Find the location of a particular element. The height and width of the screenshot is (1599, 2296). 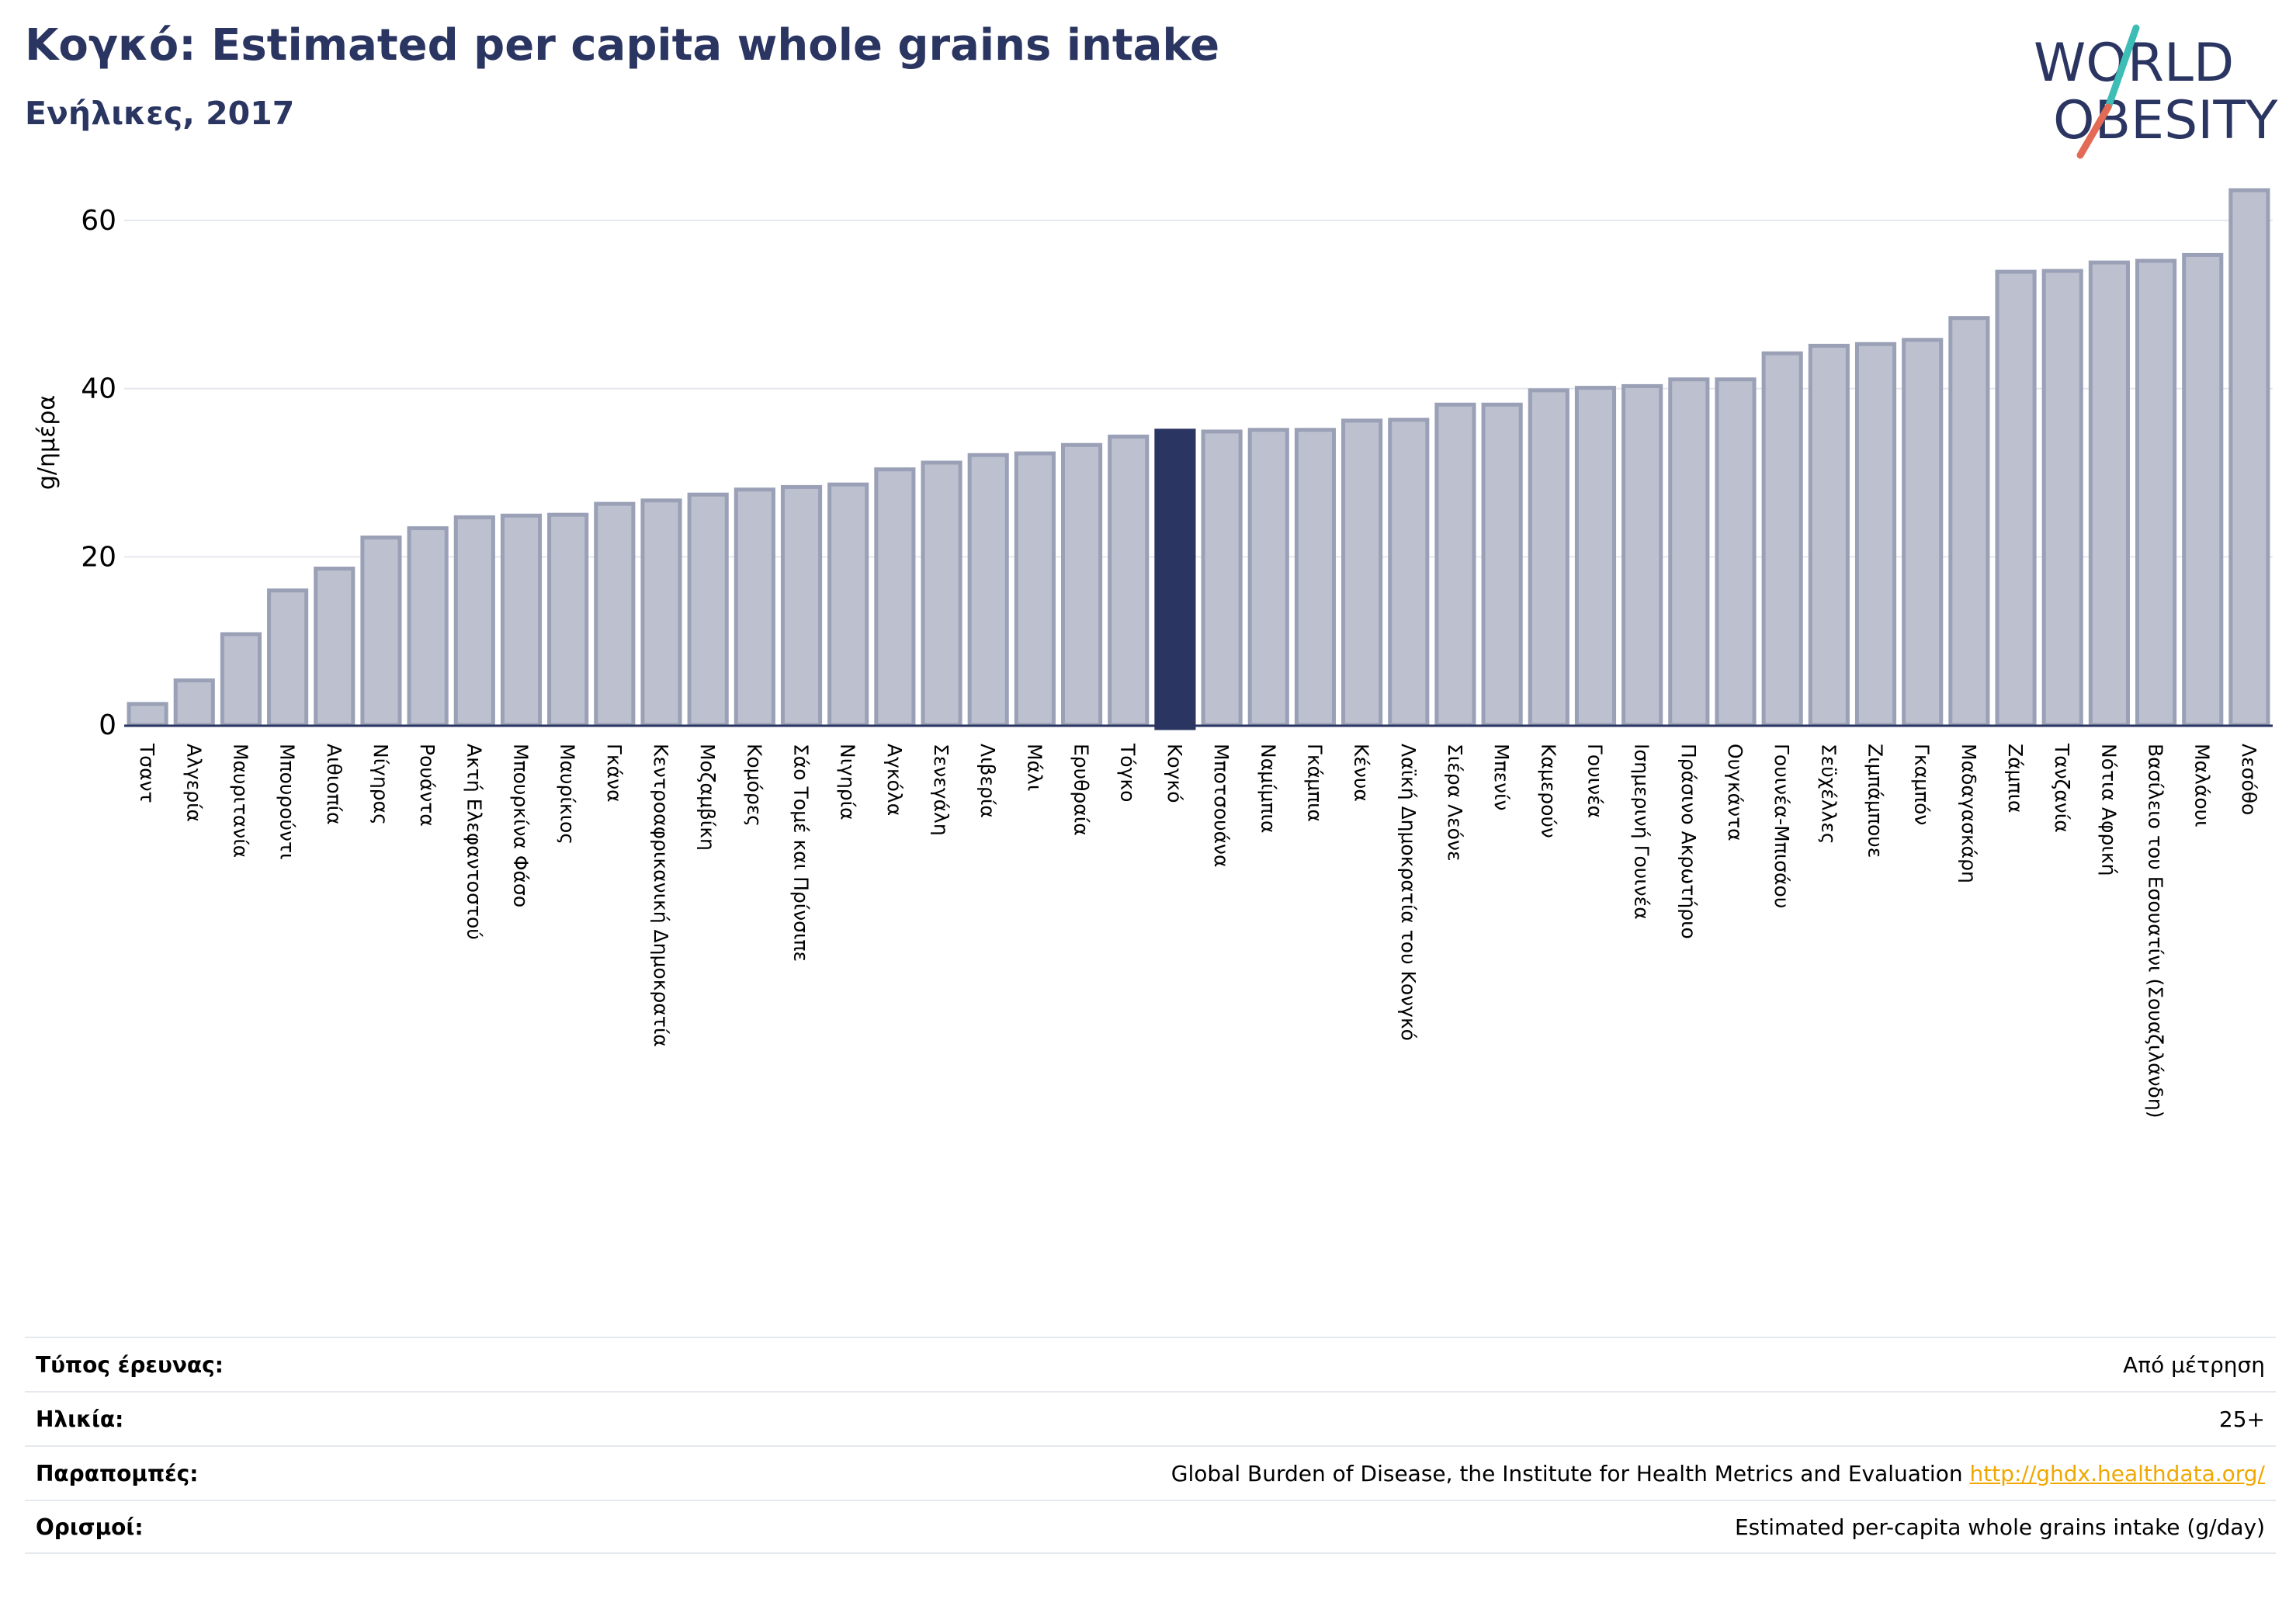

x-tick-label: Μπουρούντι is located at coordinates (287, 802).